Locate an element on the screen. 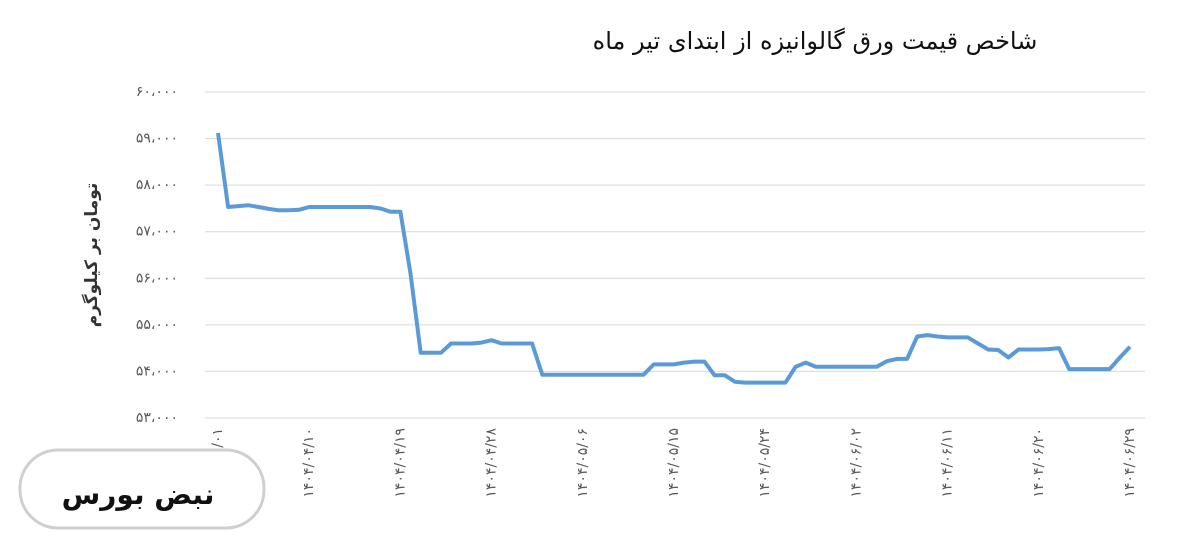 The image size is (1200, 545). y-tick-label: ۵۳،۰۰۰ is located at coordinates (157, 418).